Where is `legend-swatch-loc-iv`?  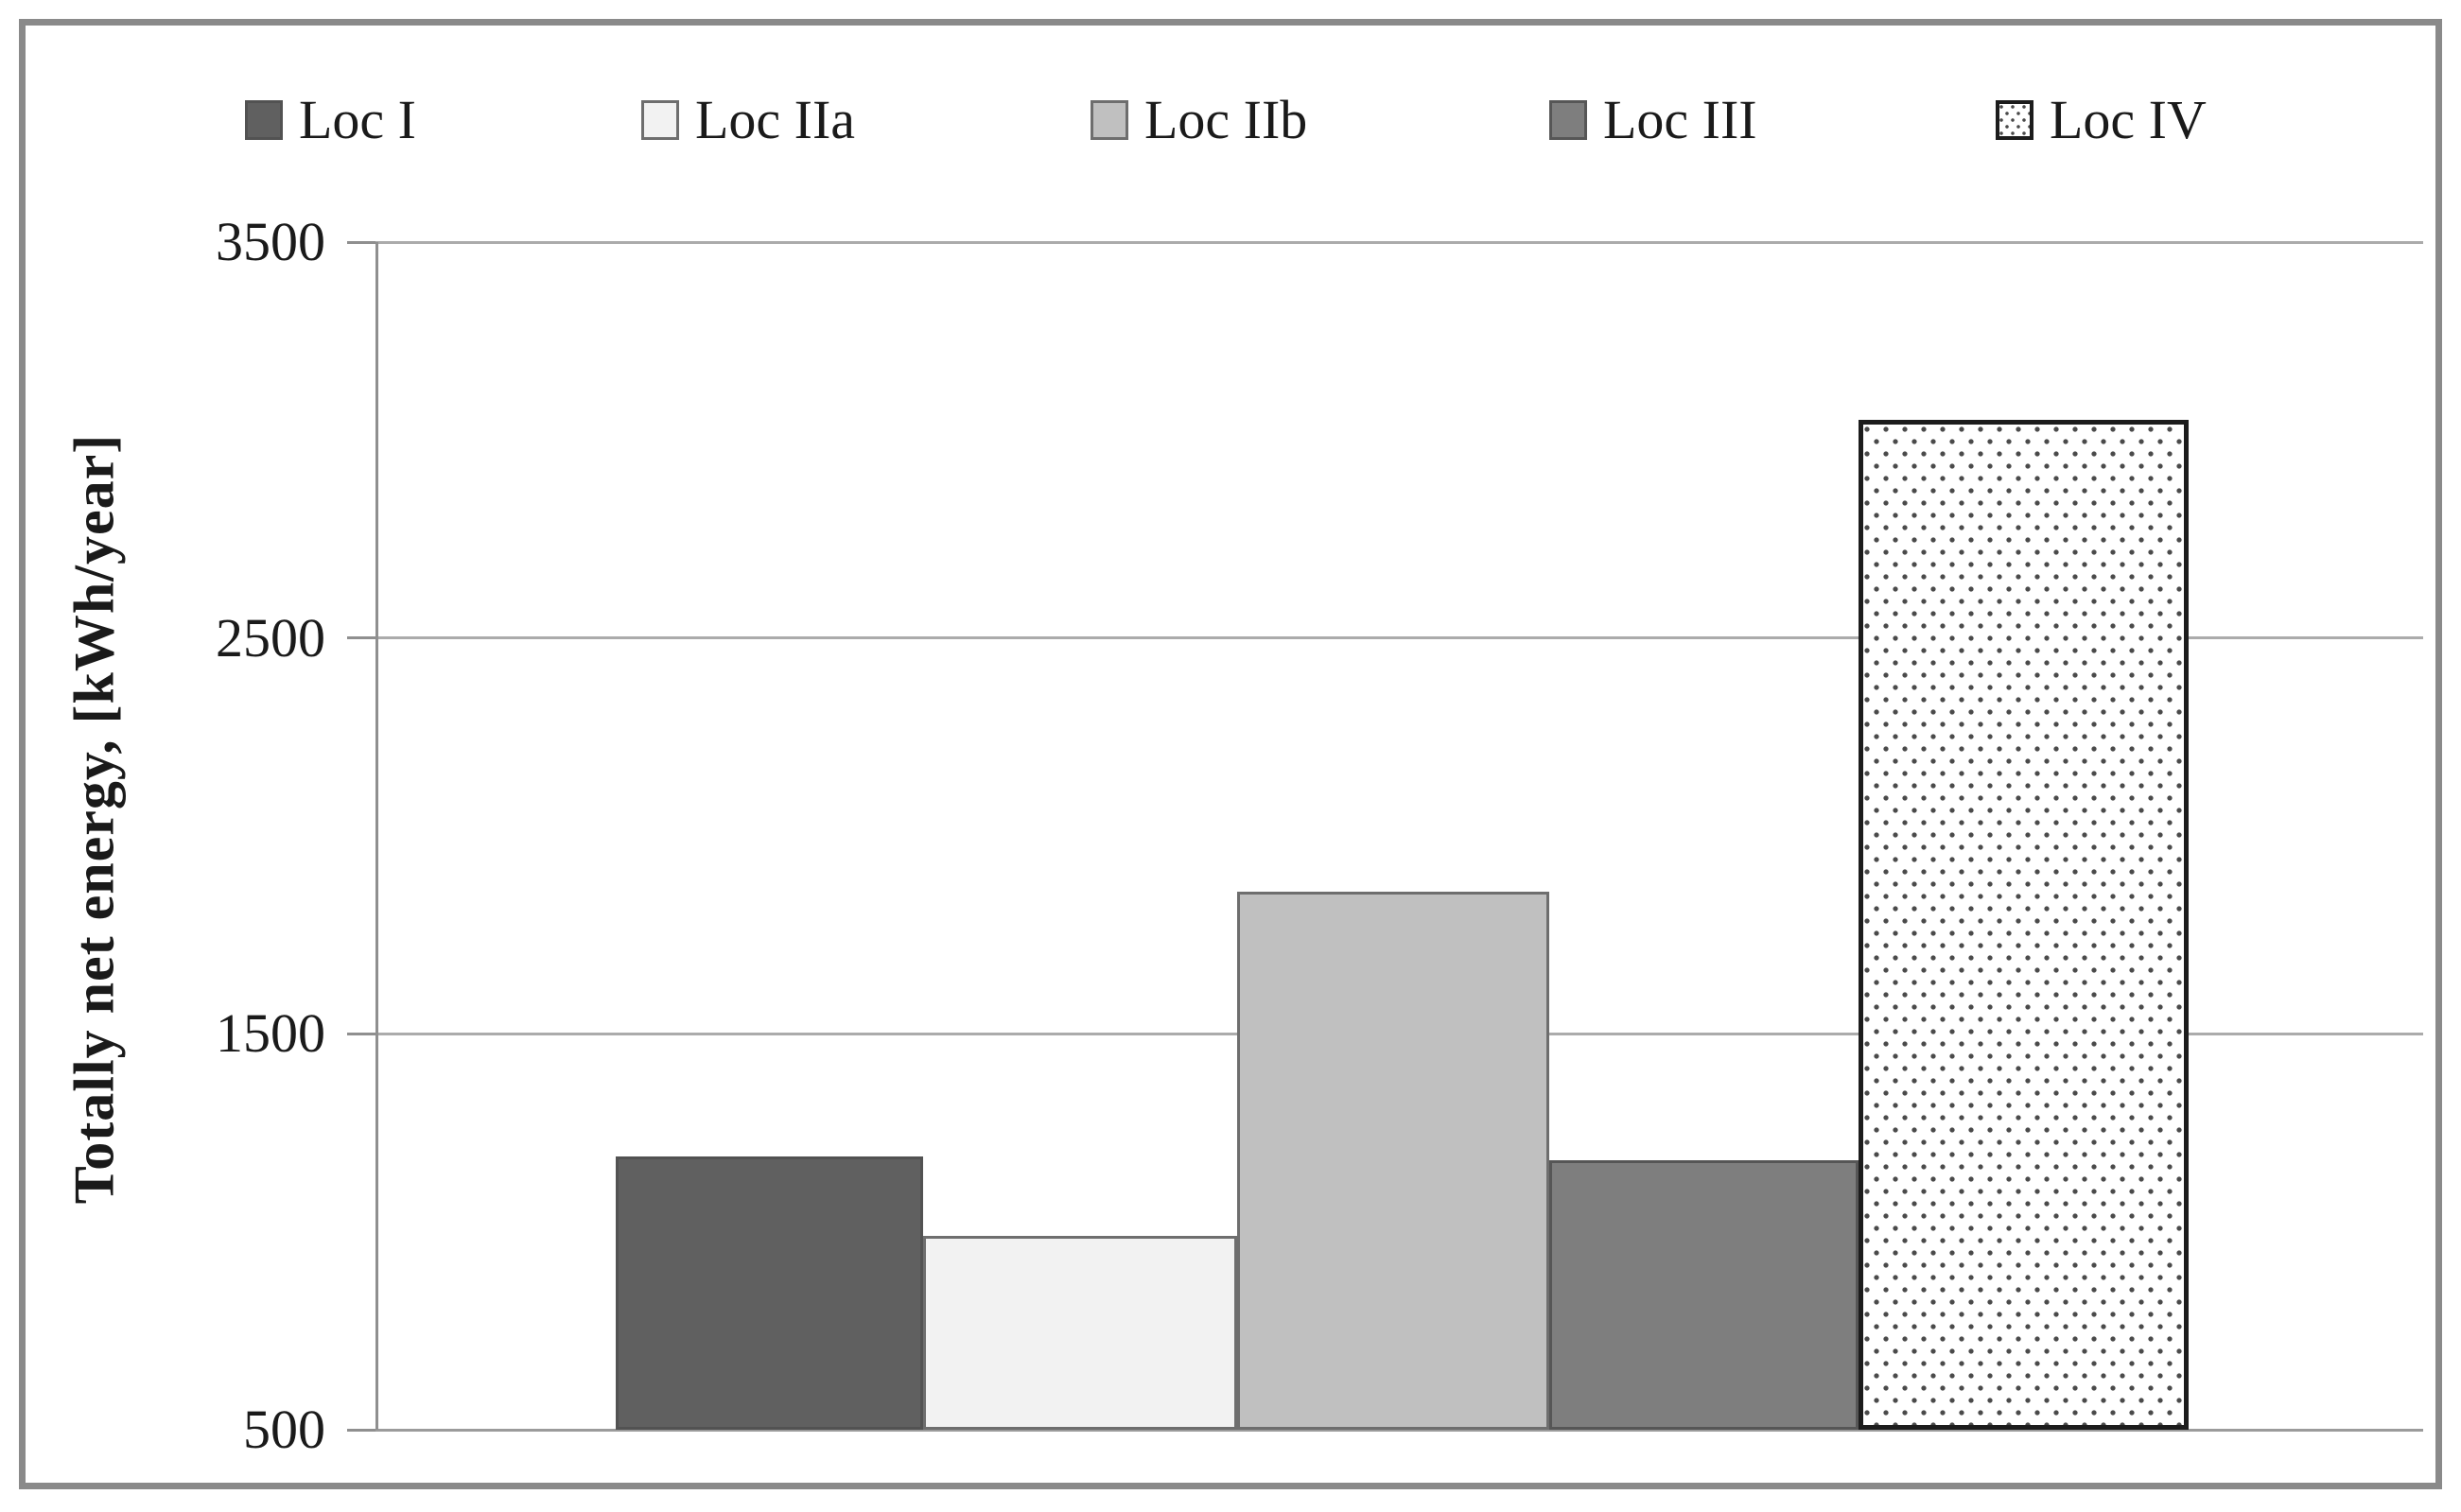 legend-swatch-loc-iv is located at coordinates (2015, 120).